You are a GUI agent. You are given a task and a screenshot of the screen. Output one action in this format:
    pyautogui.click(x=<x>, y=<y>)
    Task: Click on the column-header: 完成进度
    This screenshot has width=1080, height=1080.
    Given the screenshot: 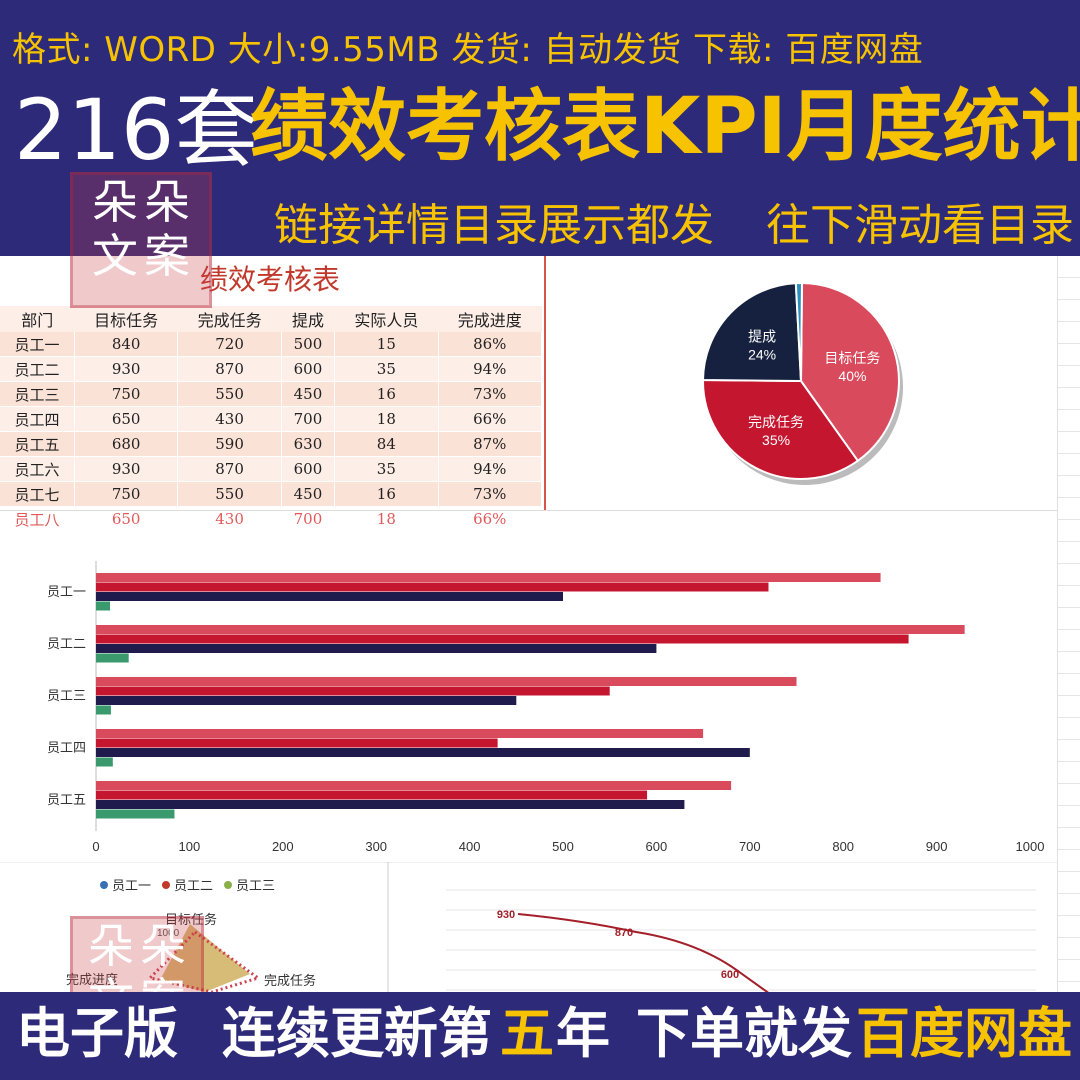 What is the action you would take?
    pyautogui.click(x=490, y=319)
    